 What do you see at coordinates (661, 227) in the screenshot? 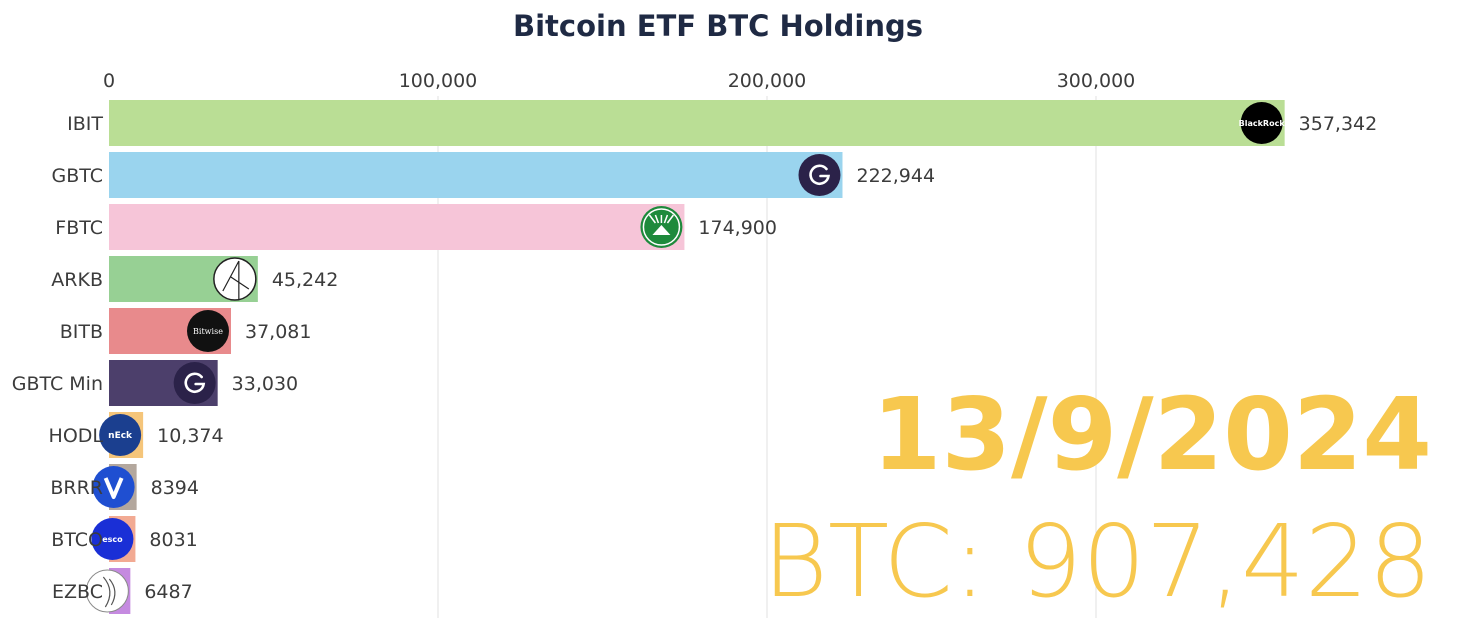
I see `fidelity-logo-icon` at bounding box center [661, 227].